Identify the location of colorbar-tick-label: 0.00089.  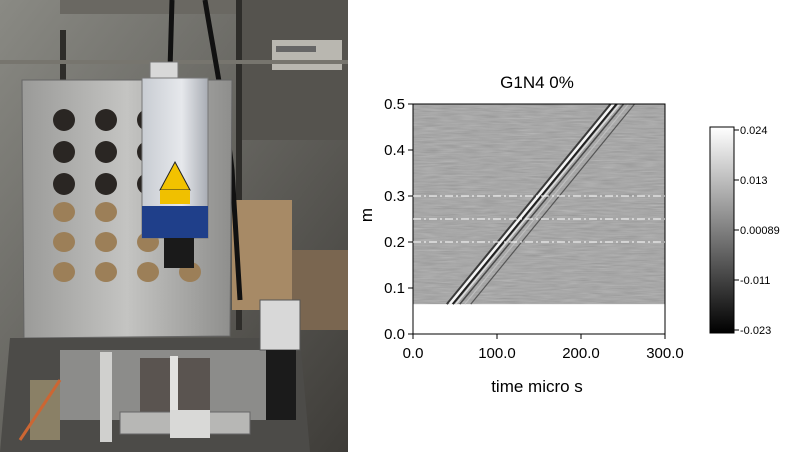
(760, 231).